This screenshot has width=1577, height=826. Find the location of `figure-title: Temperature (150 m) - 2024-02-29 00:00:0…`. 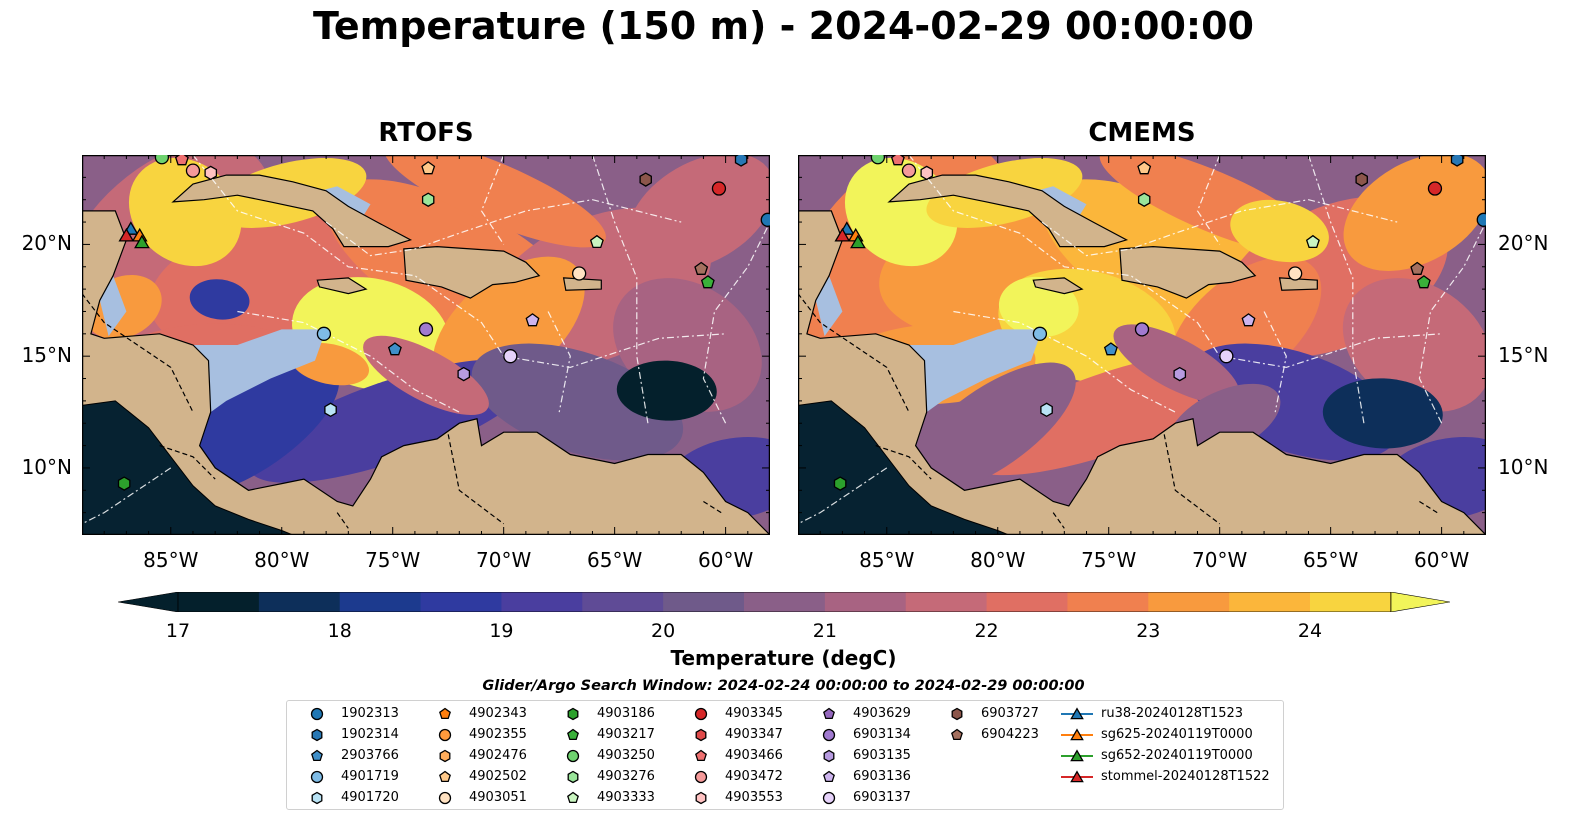

figure-title: Temperature (150 m) - 2024-02-29 00:00:0… is located at coordinates (783, 26).